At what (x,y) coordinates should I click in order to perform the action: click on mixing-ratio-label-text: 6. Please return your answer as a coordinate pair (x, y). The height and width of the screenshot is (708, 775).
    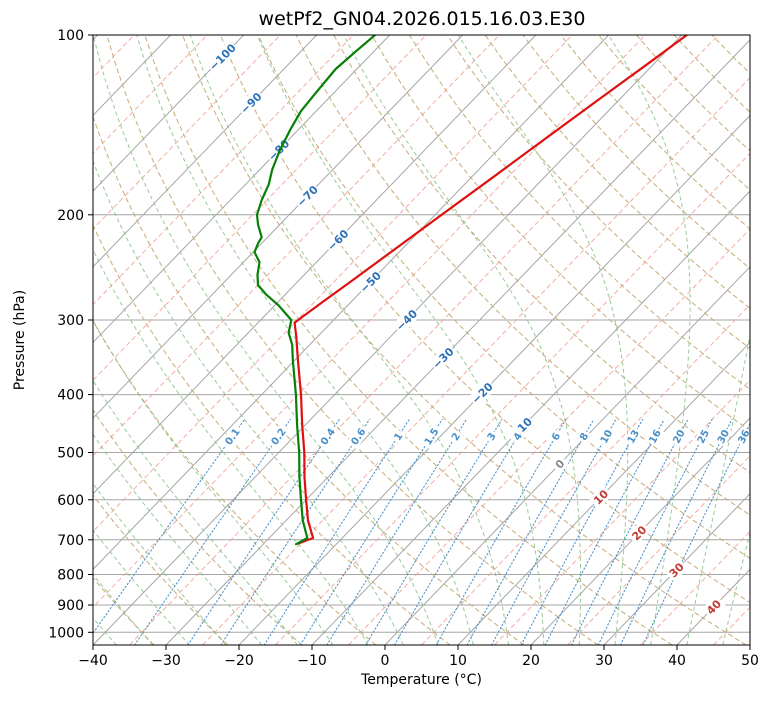
    Looking at the image, I should click on (556, 437).